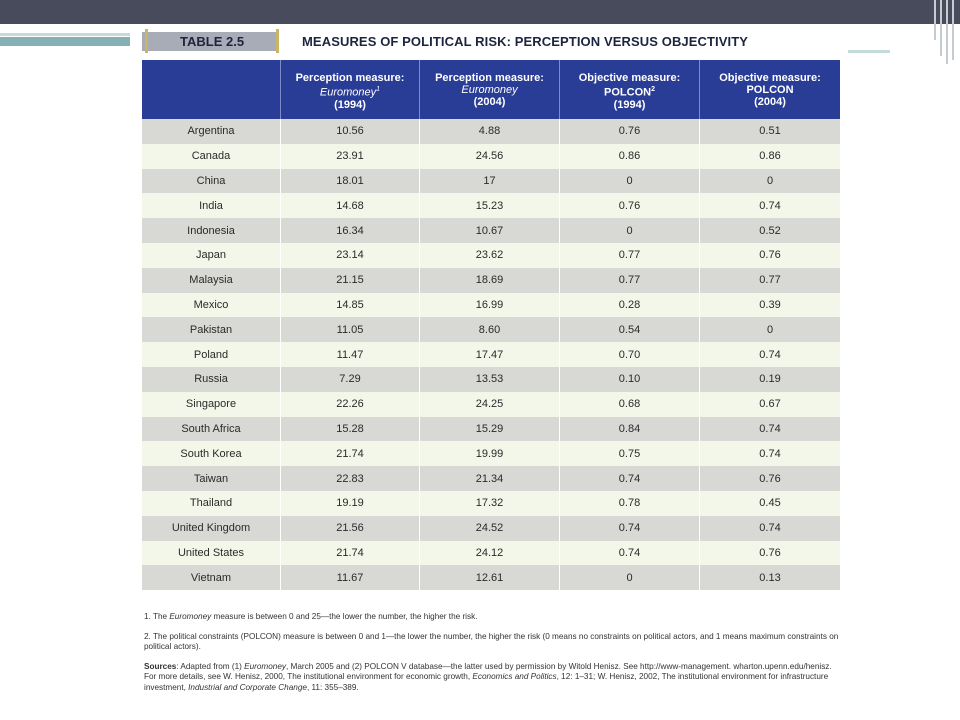  Describe the element at coordinates (349, 553) in the screenshot. I see `cell-euromoney-1994: 21.74` at that location.